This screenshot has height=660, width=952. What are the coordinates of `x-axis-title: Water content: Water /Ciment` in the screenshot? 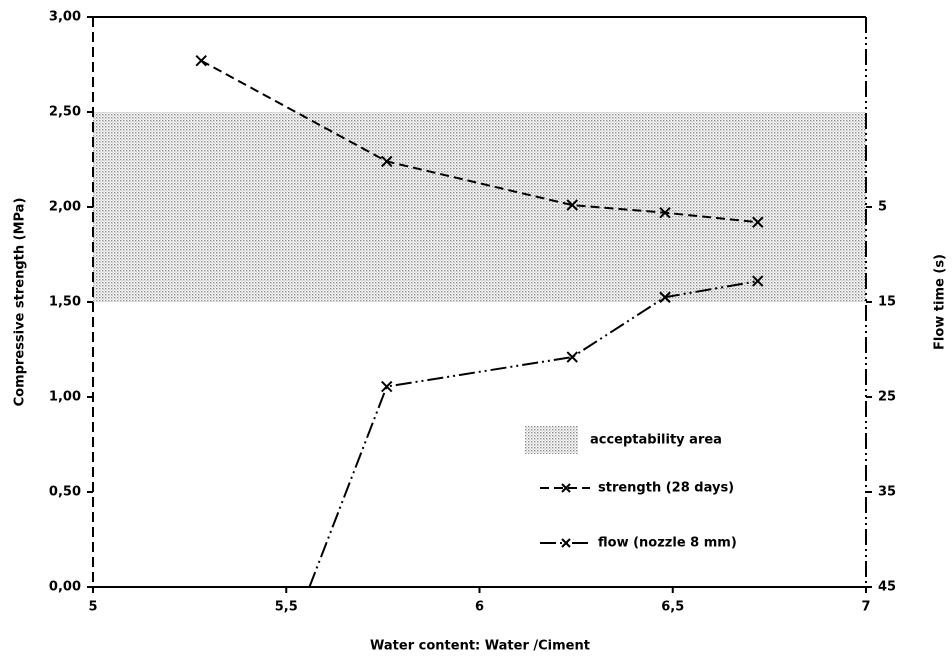 It's located at (480, 646).